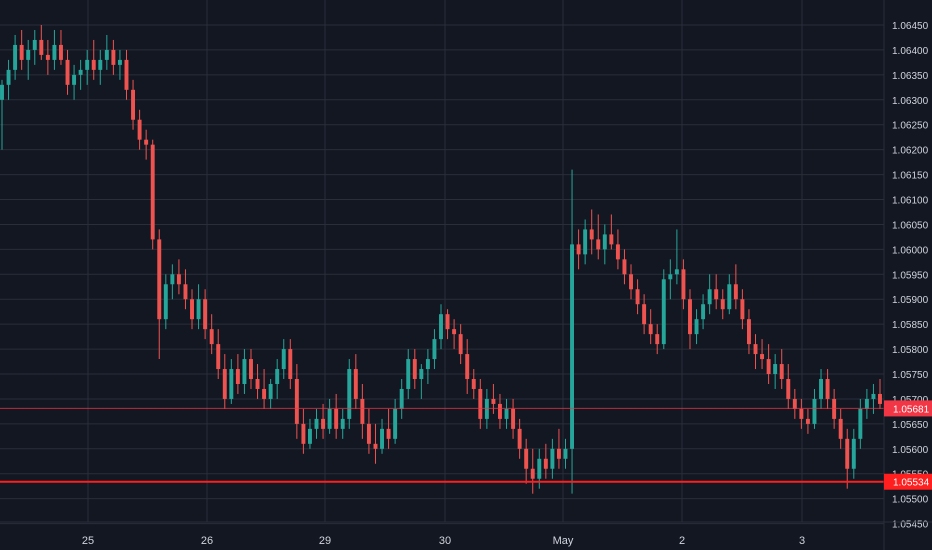 This screenshot has height=550, width=932. Describe the element at coordinates (910, 26) in the screenshot. I see `y-tick-label: 1.06450` at that location.